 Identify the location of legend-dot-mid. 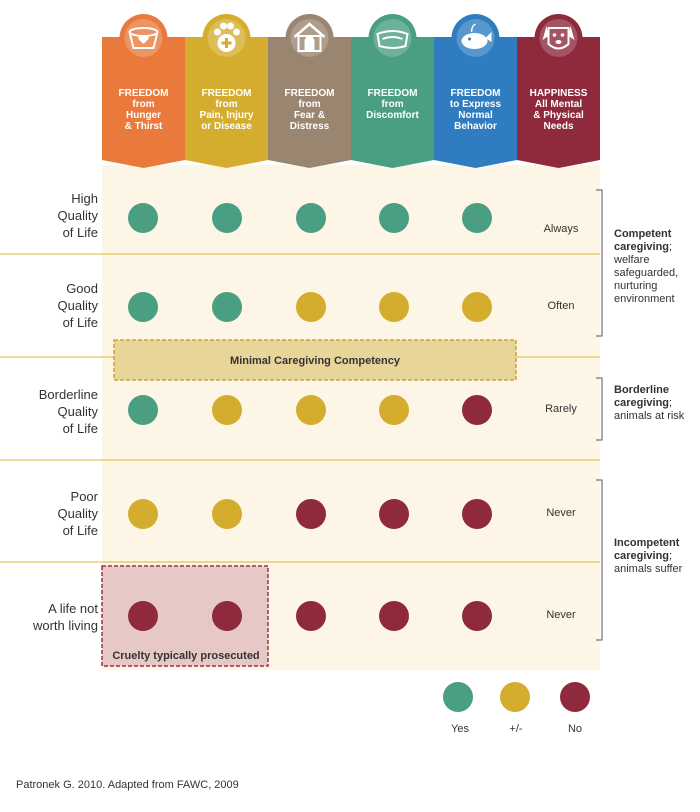
(515, 697).